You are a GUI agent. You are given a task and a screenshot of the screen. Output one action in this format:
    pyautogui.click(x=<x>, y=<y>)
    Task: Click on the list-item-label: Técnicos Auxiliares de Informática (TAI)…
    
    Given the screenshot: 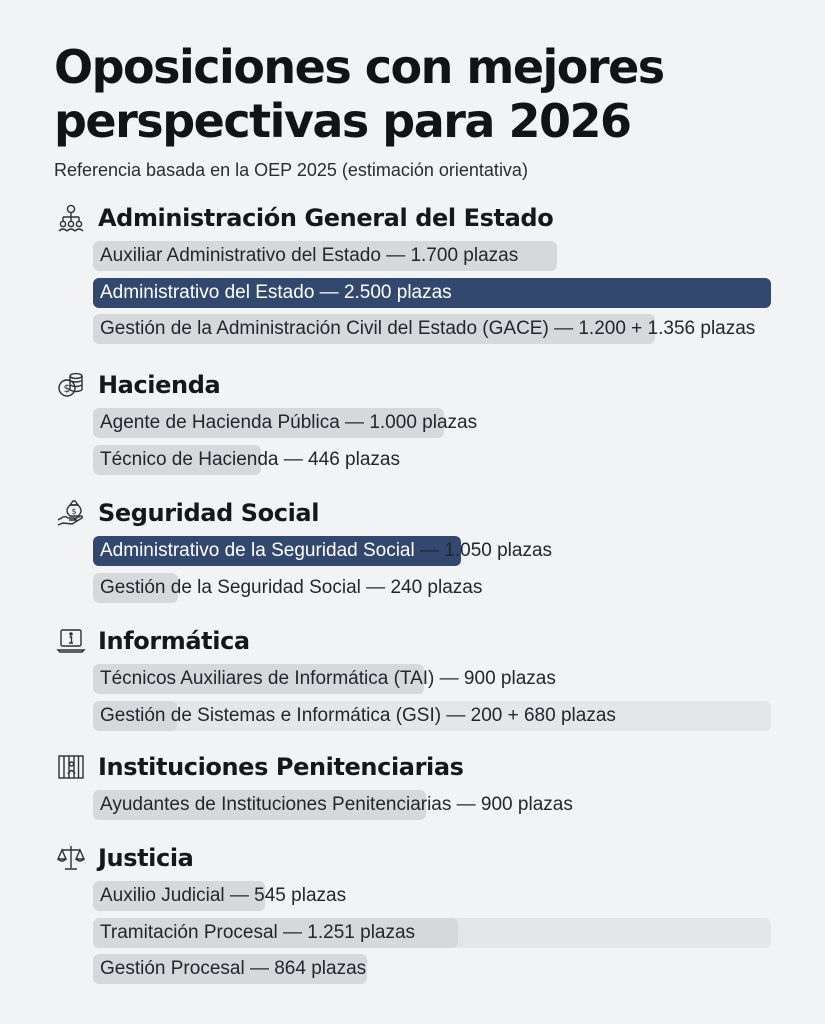 What is the action you would take?
    pyautogui.click(x=328, y=678)
    